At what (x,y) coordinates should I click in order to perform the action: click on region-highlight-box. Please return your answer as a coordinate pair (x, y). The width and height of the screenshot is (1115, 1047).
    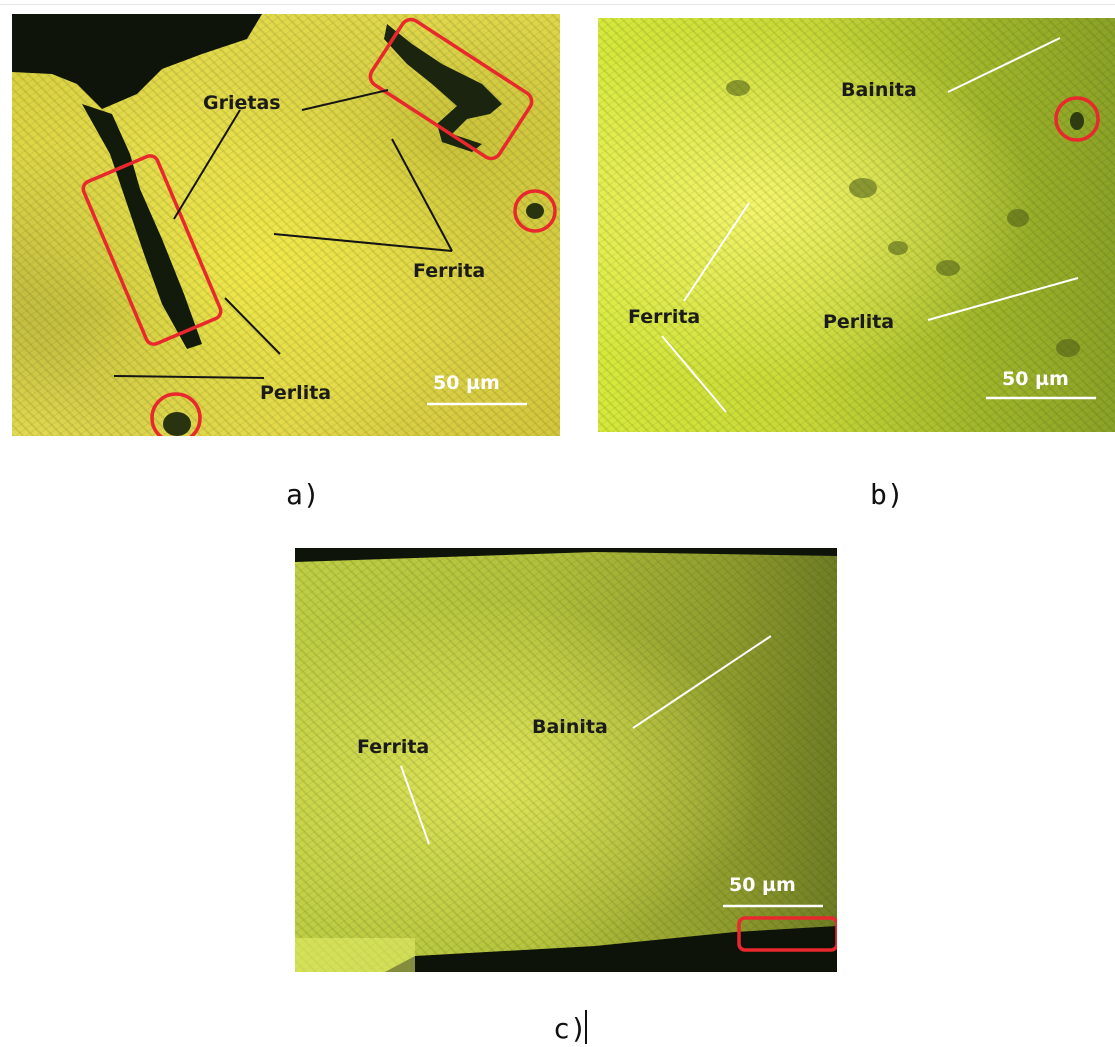
    Looking at the image, I should click on (787, 934).